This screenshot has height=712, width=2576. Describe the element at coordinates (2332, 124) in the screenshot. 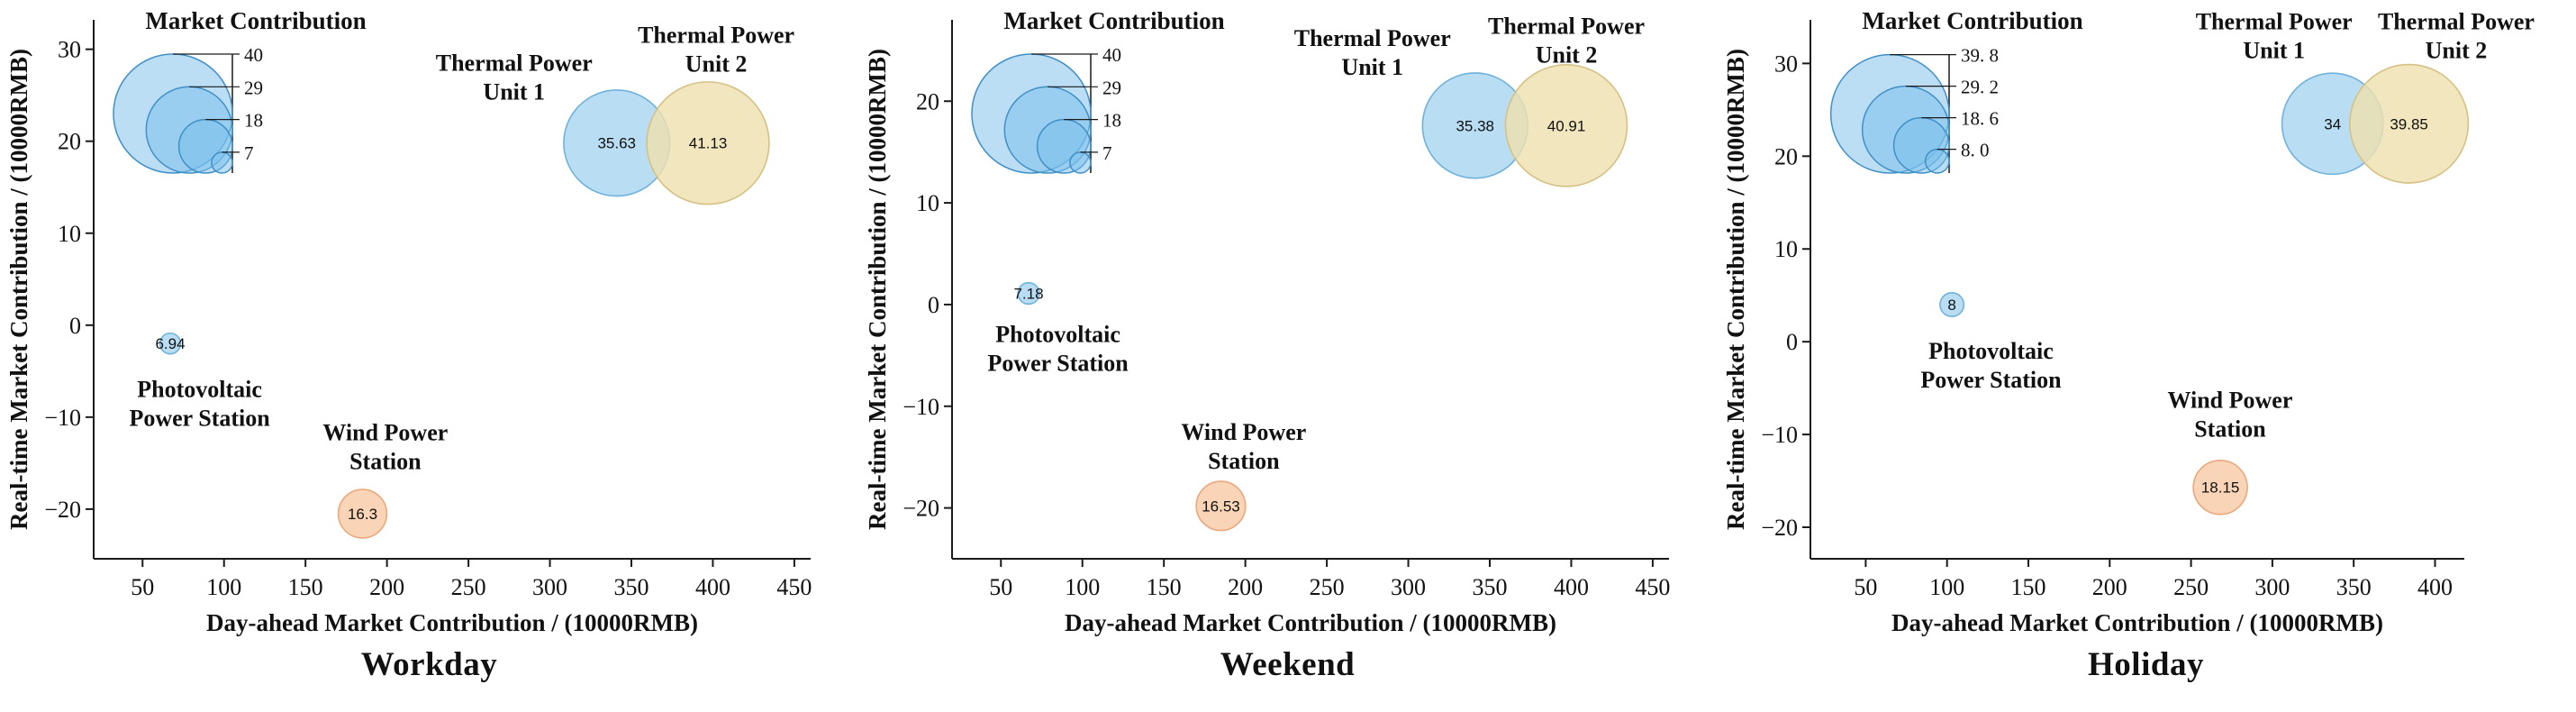

I see `bubble-value-thermal-power-unit-1: 34` at that location.